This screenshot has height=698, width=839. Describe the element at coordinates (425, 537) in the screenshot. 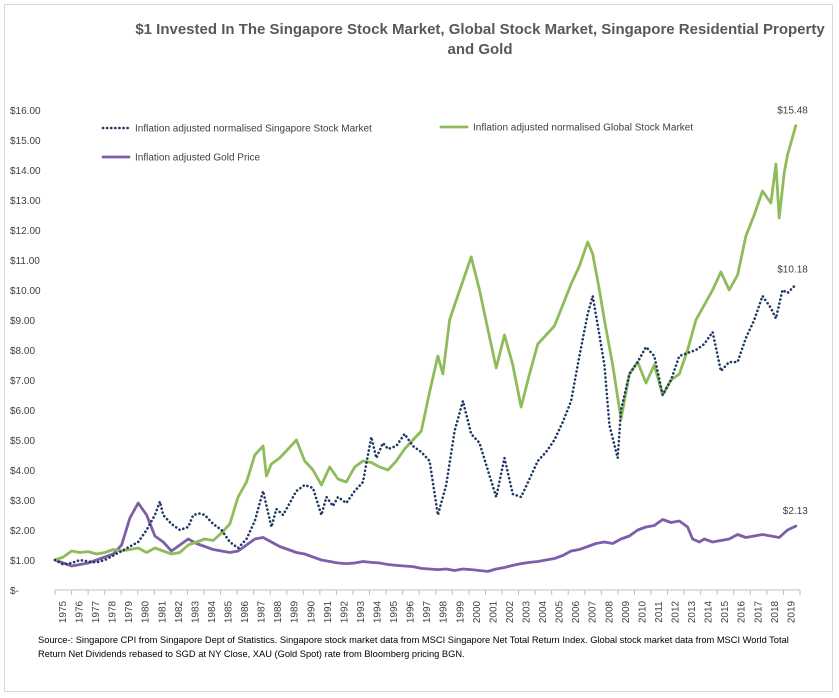

I see `series-line-gold` at that location.